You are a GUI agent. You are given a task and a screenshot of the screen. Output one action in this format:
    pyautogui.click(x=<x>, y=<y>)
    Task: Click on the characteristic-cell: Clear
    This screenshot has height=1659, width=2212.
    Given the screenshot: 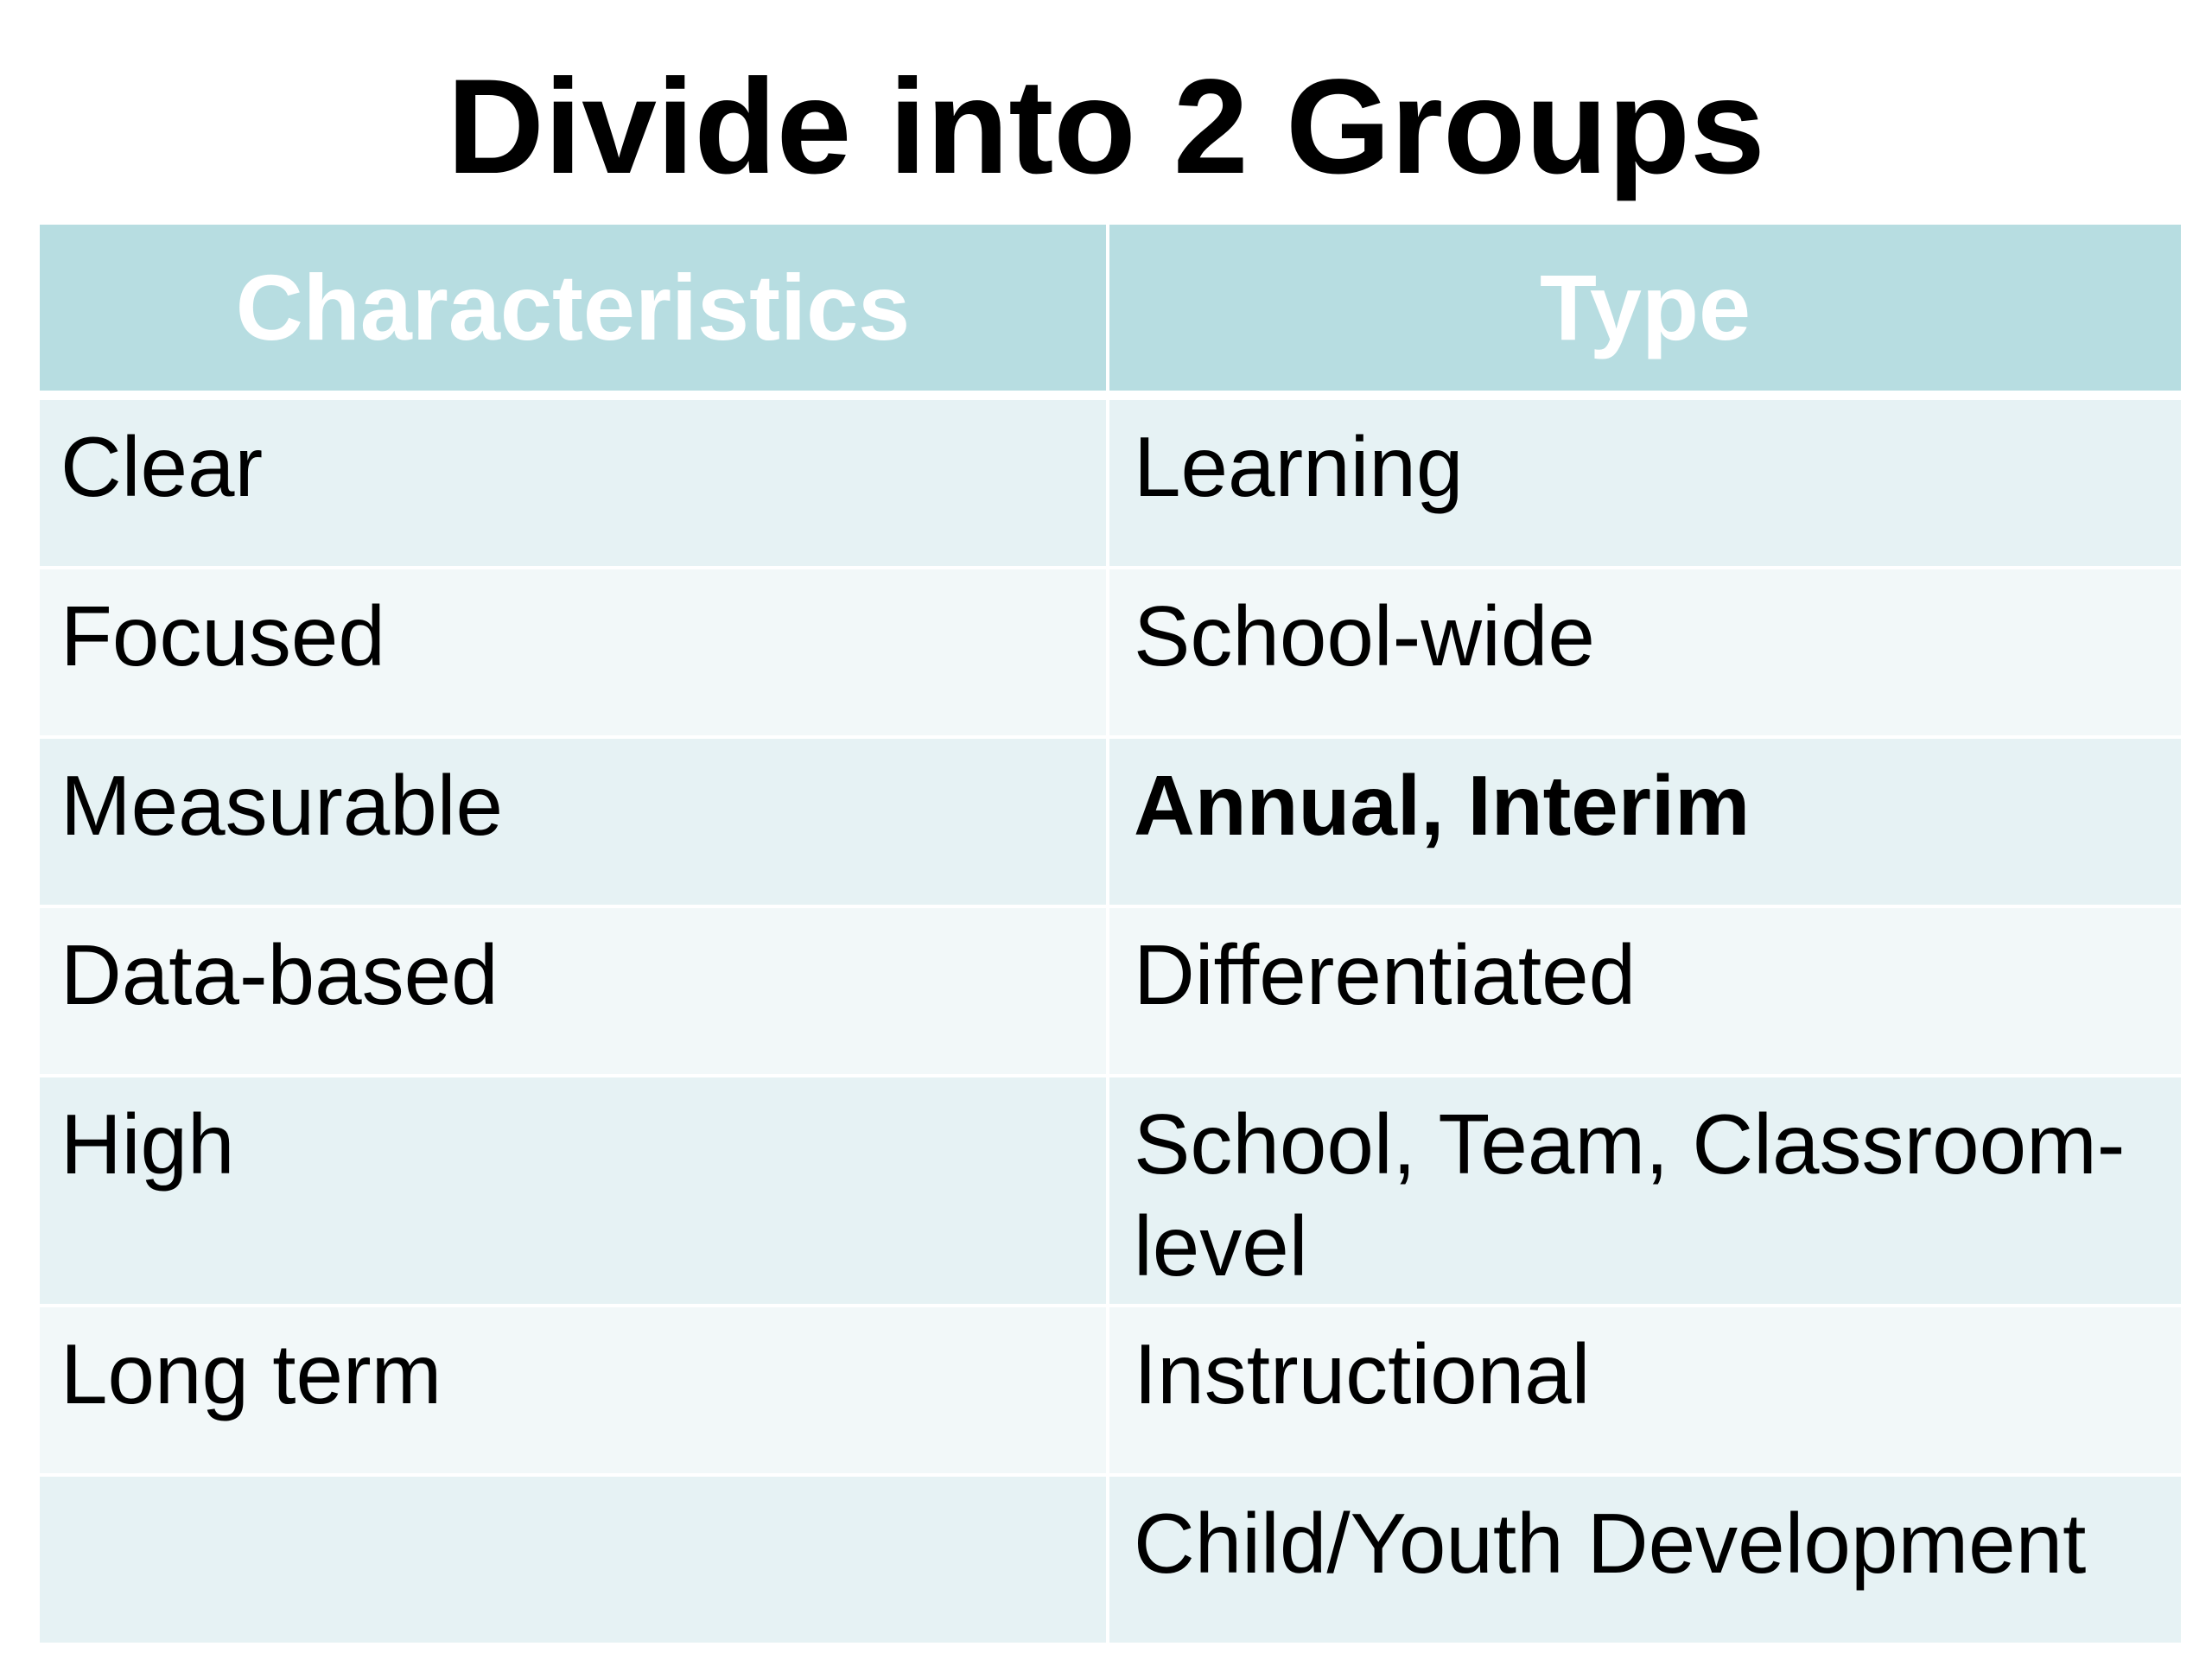 What is the action you would take?
    pyautogui.click(x=574, y=484)
    